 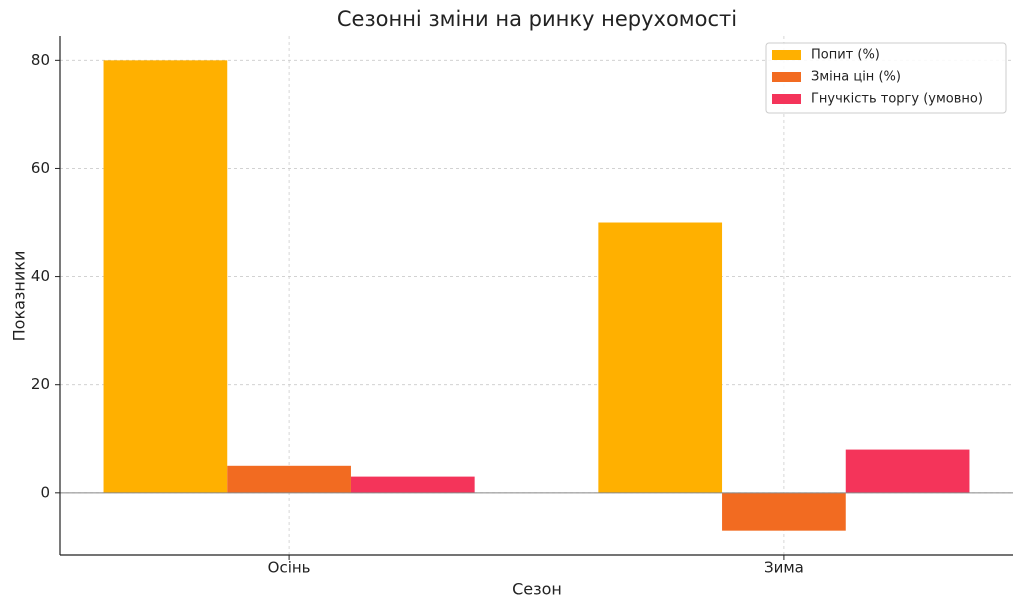 I want to click on y-tick-label: 80, so click(x=40, y=60).